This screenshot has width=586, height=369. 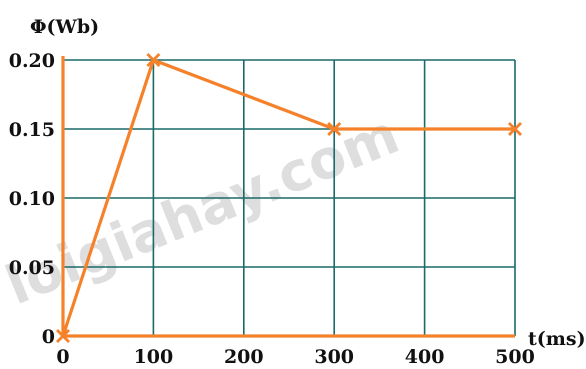 I want to click on y-tick-label: 0.15, so click(x=32, y=130).